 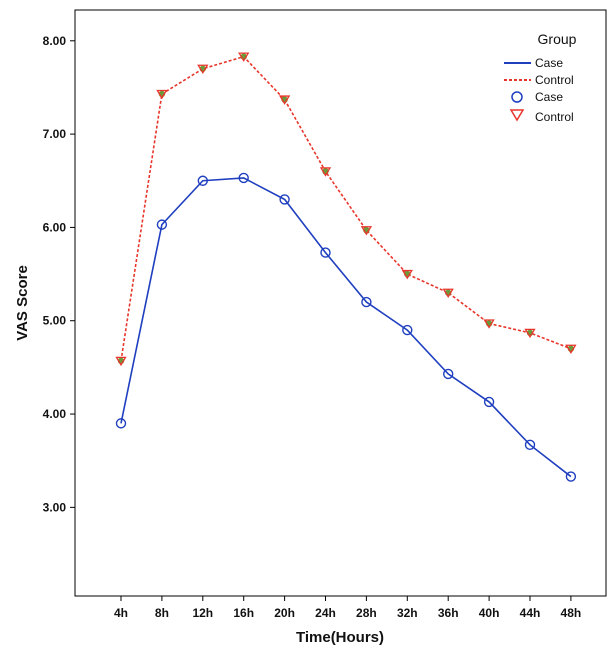 I want to click on legend-case-marker-label: Case, so click(x=549, y=97).